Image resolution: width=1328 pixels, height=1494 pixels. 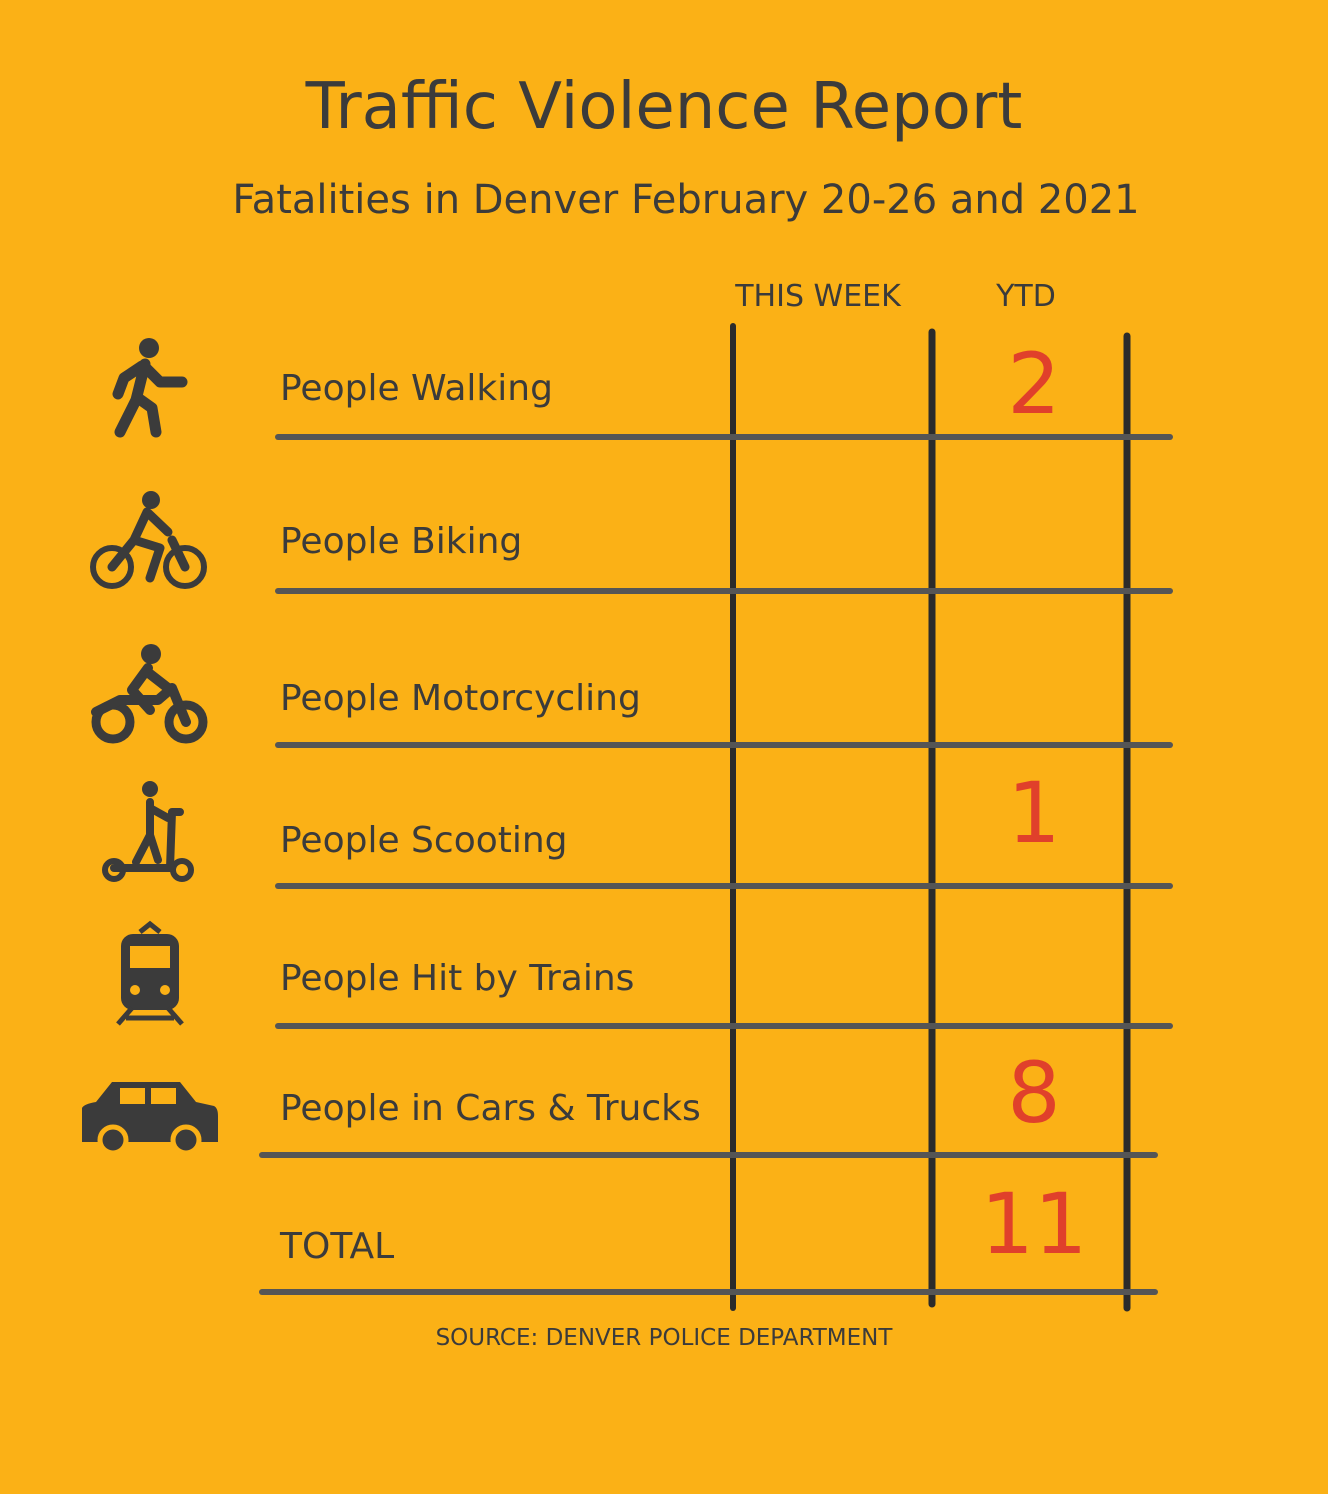 What do you see at coordinates (490, 1108) in the screenshot?
I see `row-label: People in Cars & Trucks` at bounding box center [490, 1108].